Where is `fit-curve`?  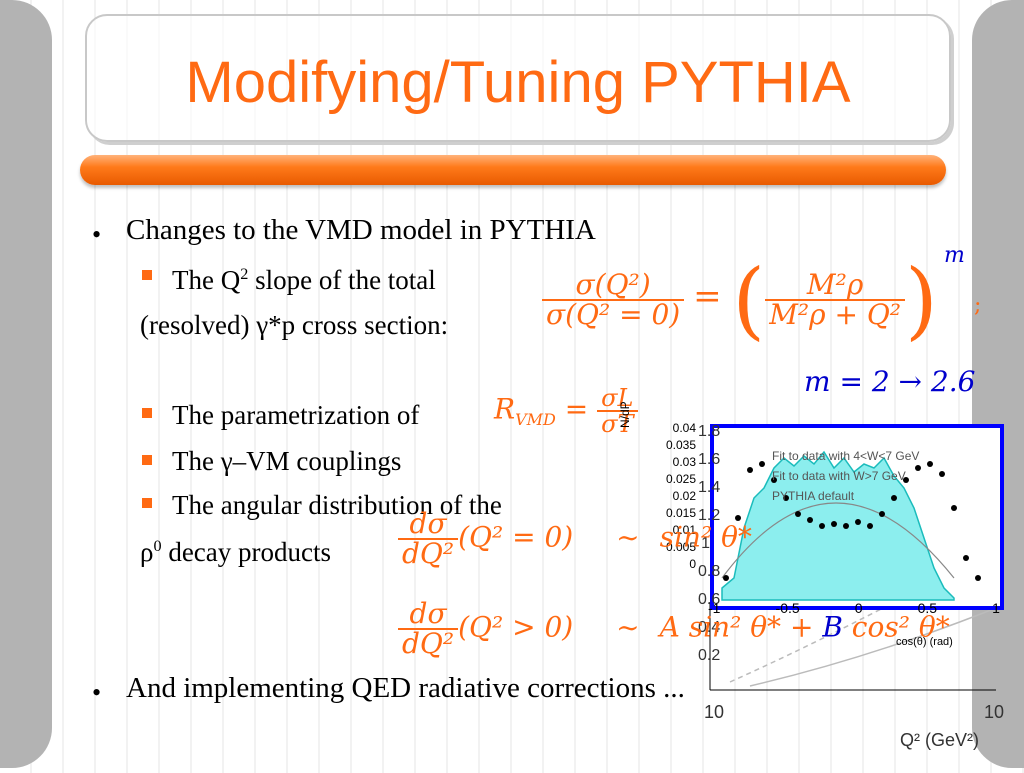 fit-curve is located at coordinates (838, 540).